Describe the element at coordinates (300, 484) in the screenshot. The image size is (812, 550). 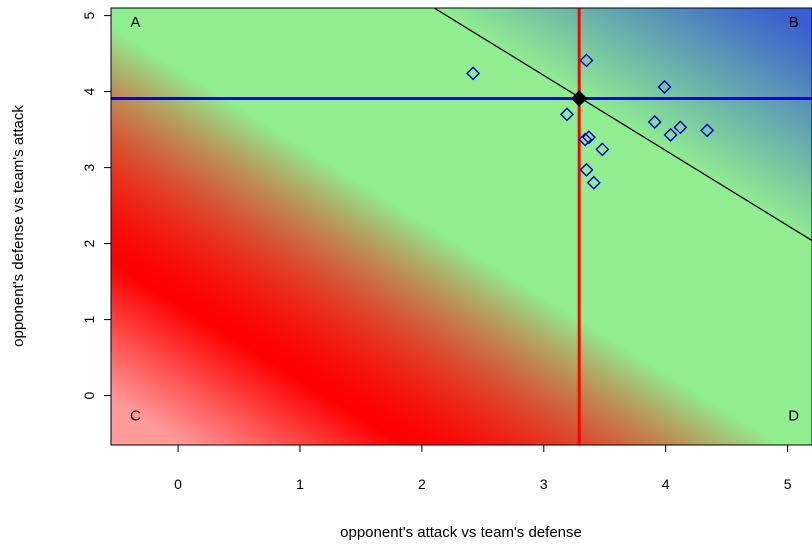
I see `x-tick-label: 1` at that location.